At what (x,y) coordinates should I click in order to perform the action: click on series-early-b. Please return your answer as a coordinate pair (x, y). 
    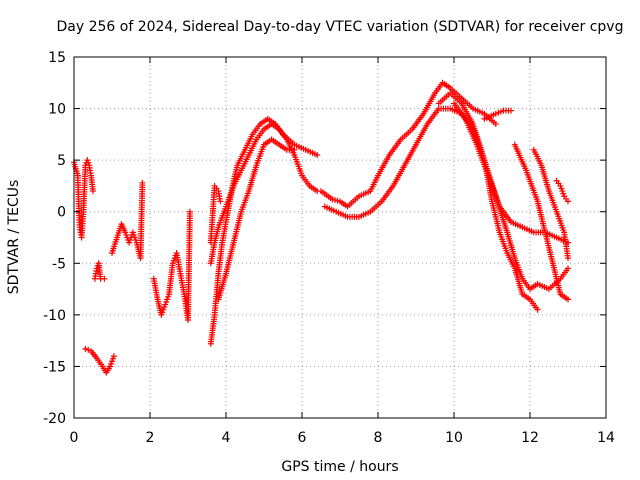
    Looking at the image, I should click on (99, 271).